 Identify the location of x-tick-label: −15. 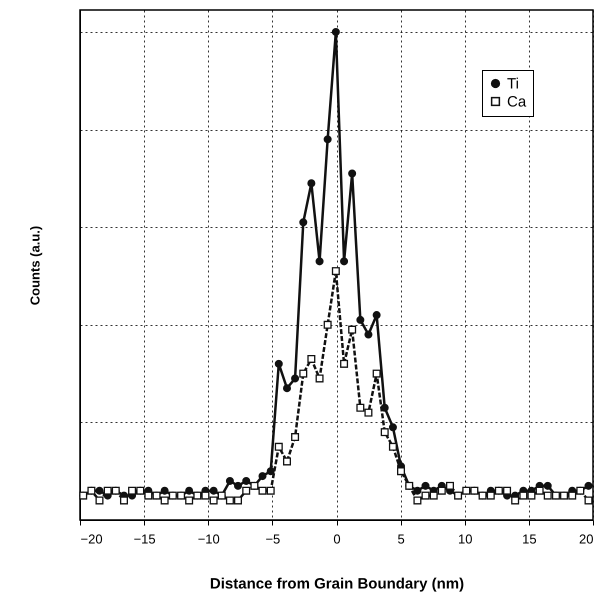
(145, 539).